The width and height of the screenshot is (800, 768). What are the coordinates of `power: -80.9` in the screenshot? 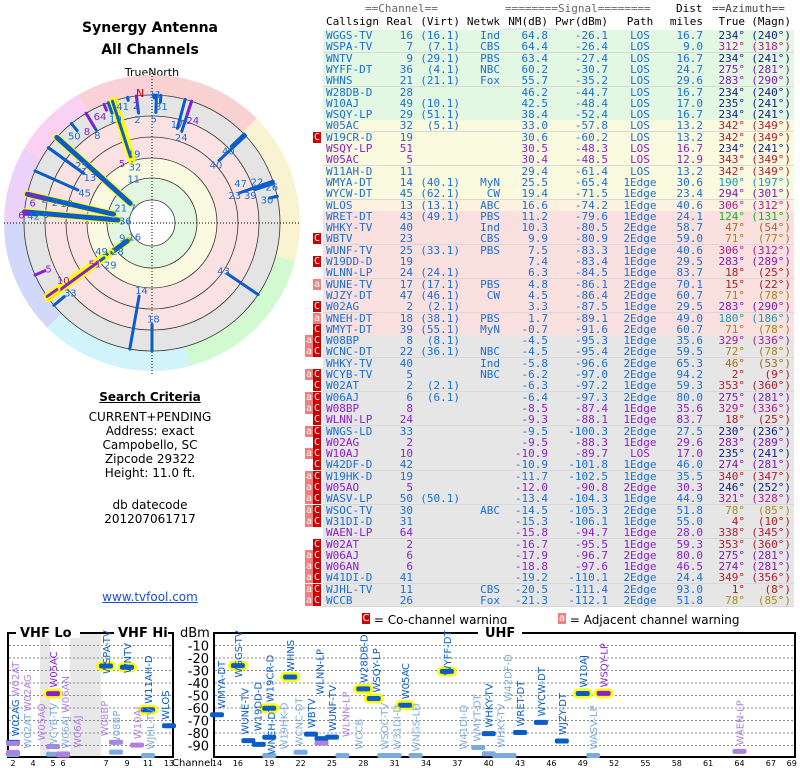 It's located at (591, 239).